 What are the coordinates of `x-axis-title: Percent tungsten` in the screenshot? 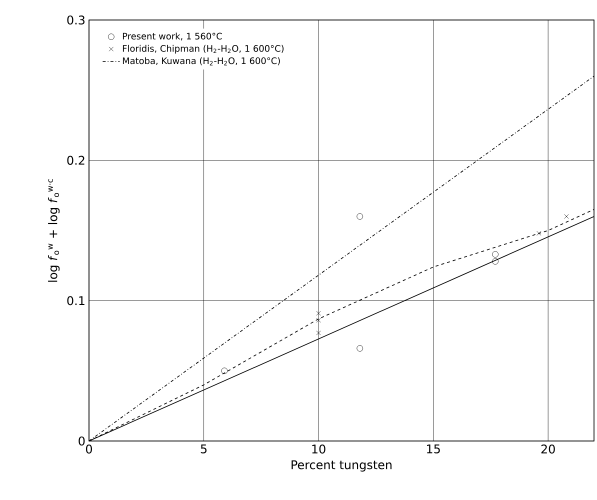 It's located at (342, 466).